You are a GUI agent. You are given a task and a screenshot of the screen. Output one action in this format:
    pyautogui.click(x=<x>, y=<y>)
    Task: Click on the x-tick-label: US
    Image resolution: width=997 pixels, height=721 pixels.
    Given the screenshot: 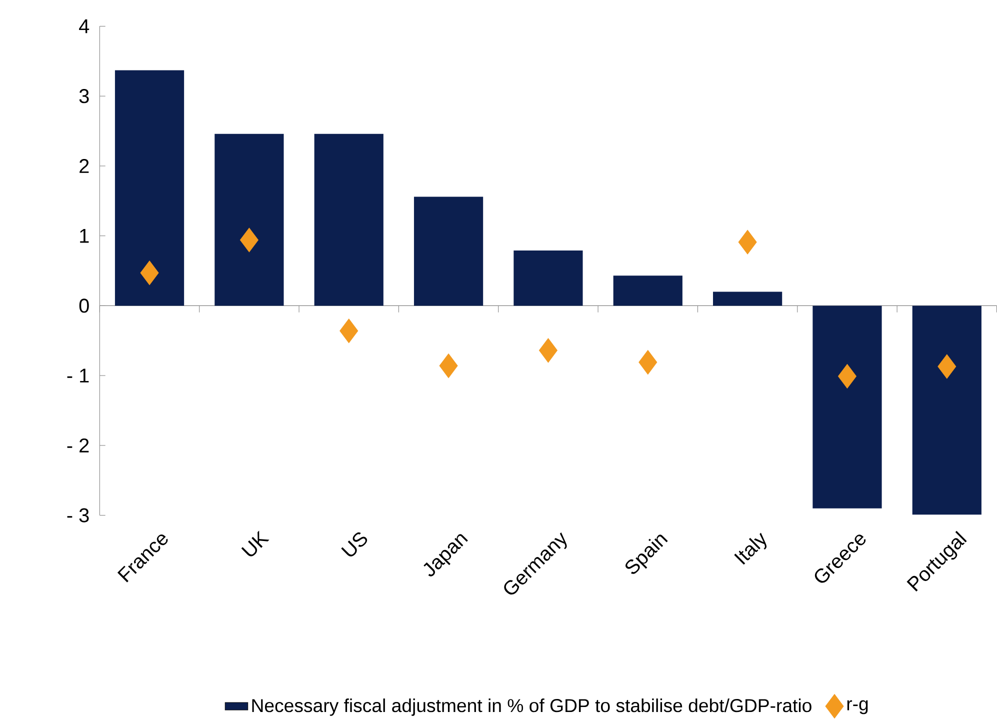 What is the action you would take?
    pyautogui.click(x=354, y=544)
    